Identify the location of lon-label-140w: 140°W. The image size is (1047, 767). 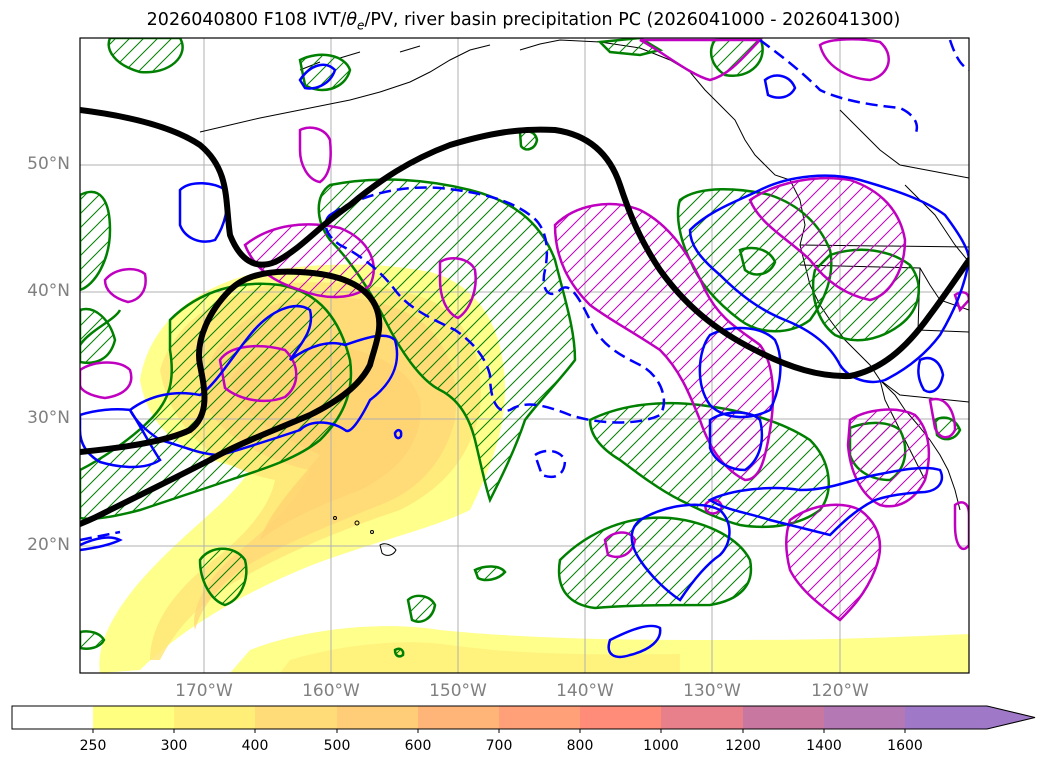
(585, 691).